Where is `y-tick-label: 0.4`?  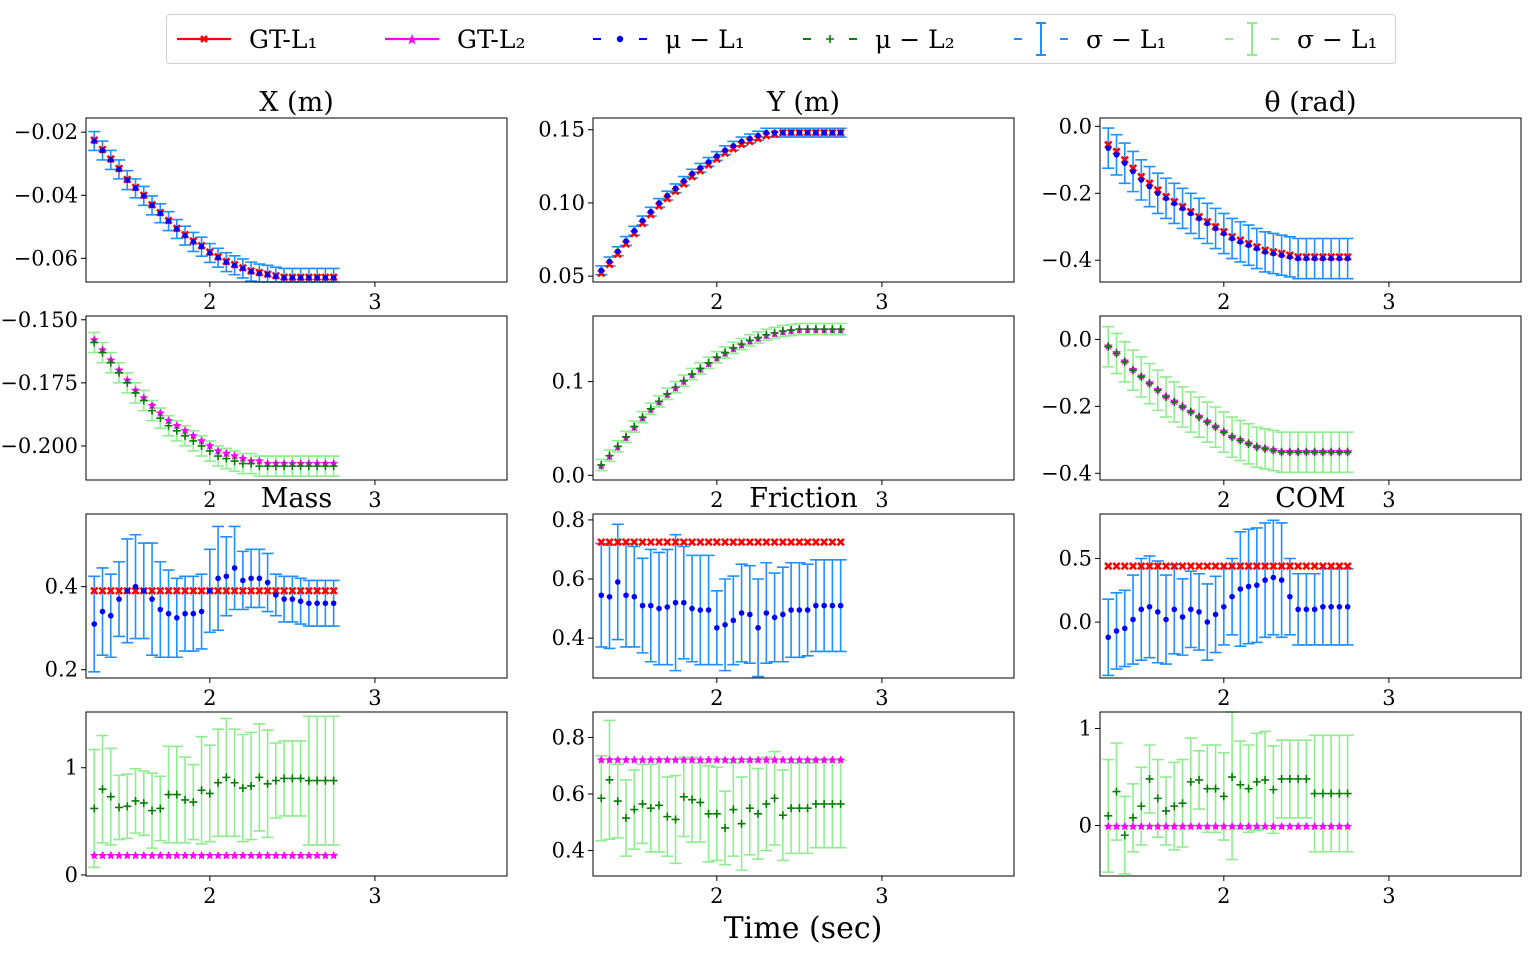 y-tick-label: 0.4 is located at coordinates (568, 851).